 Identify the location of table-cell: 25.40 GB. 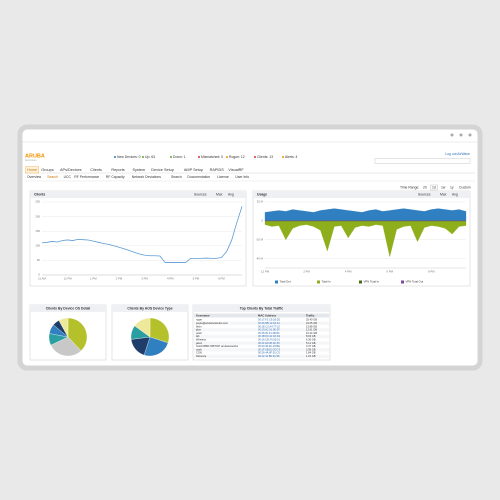
(311, 320).